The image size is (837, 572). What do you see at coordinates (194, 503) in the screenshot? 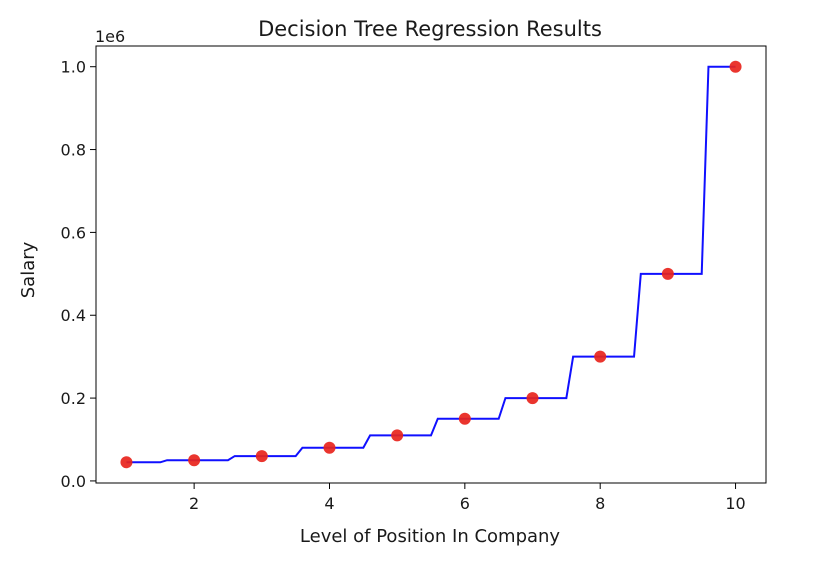
I see `x-tick-label: 2` at bounding box center [194, 503].